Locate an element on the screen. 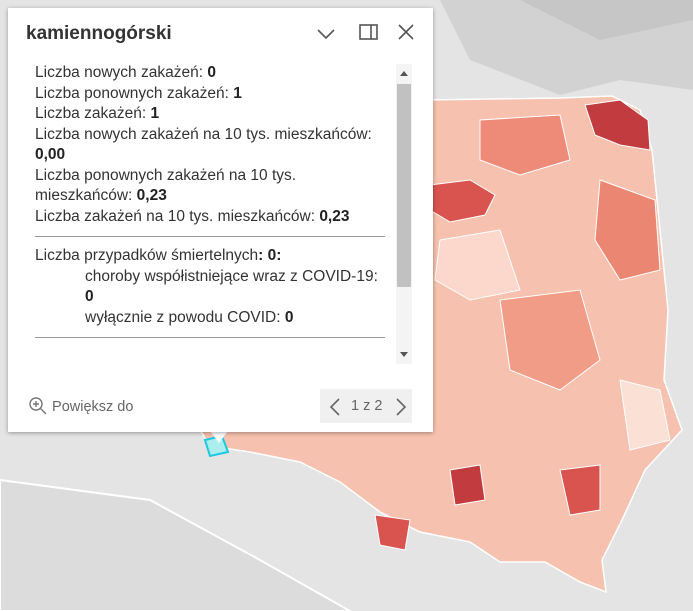 The image size is (693, 611). zoom-button: Powiększ do is located at coordinates (80, 406).